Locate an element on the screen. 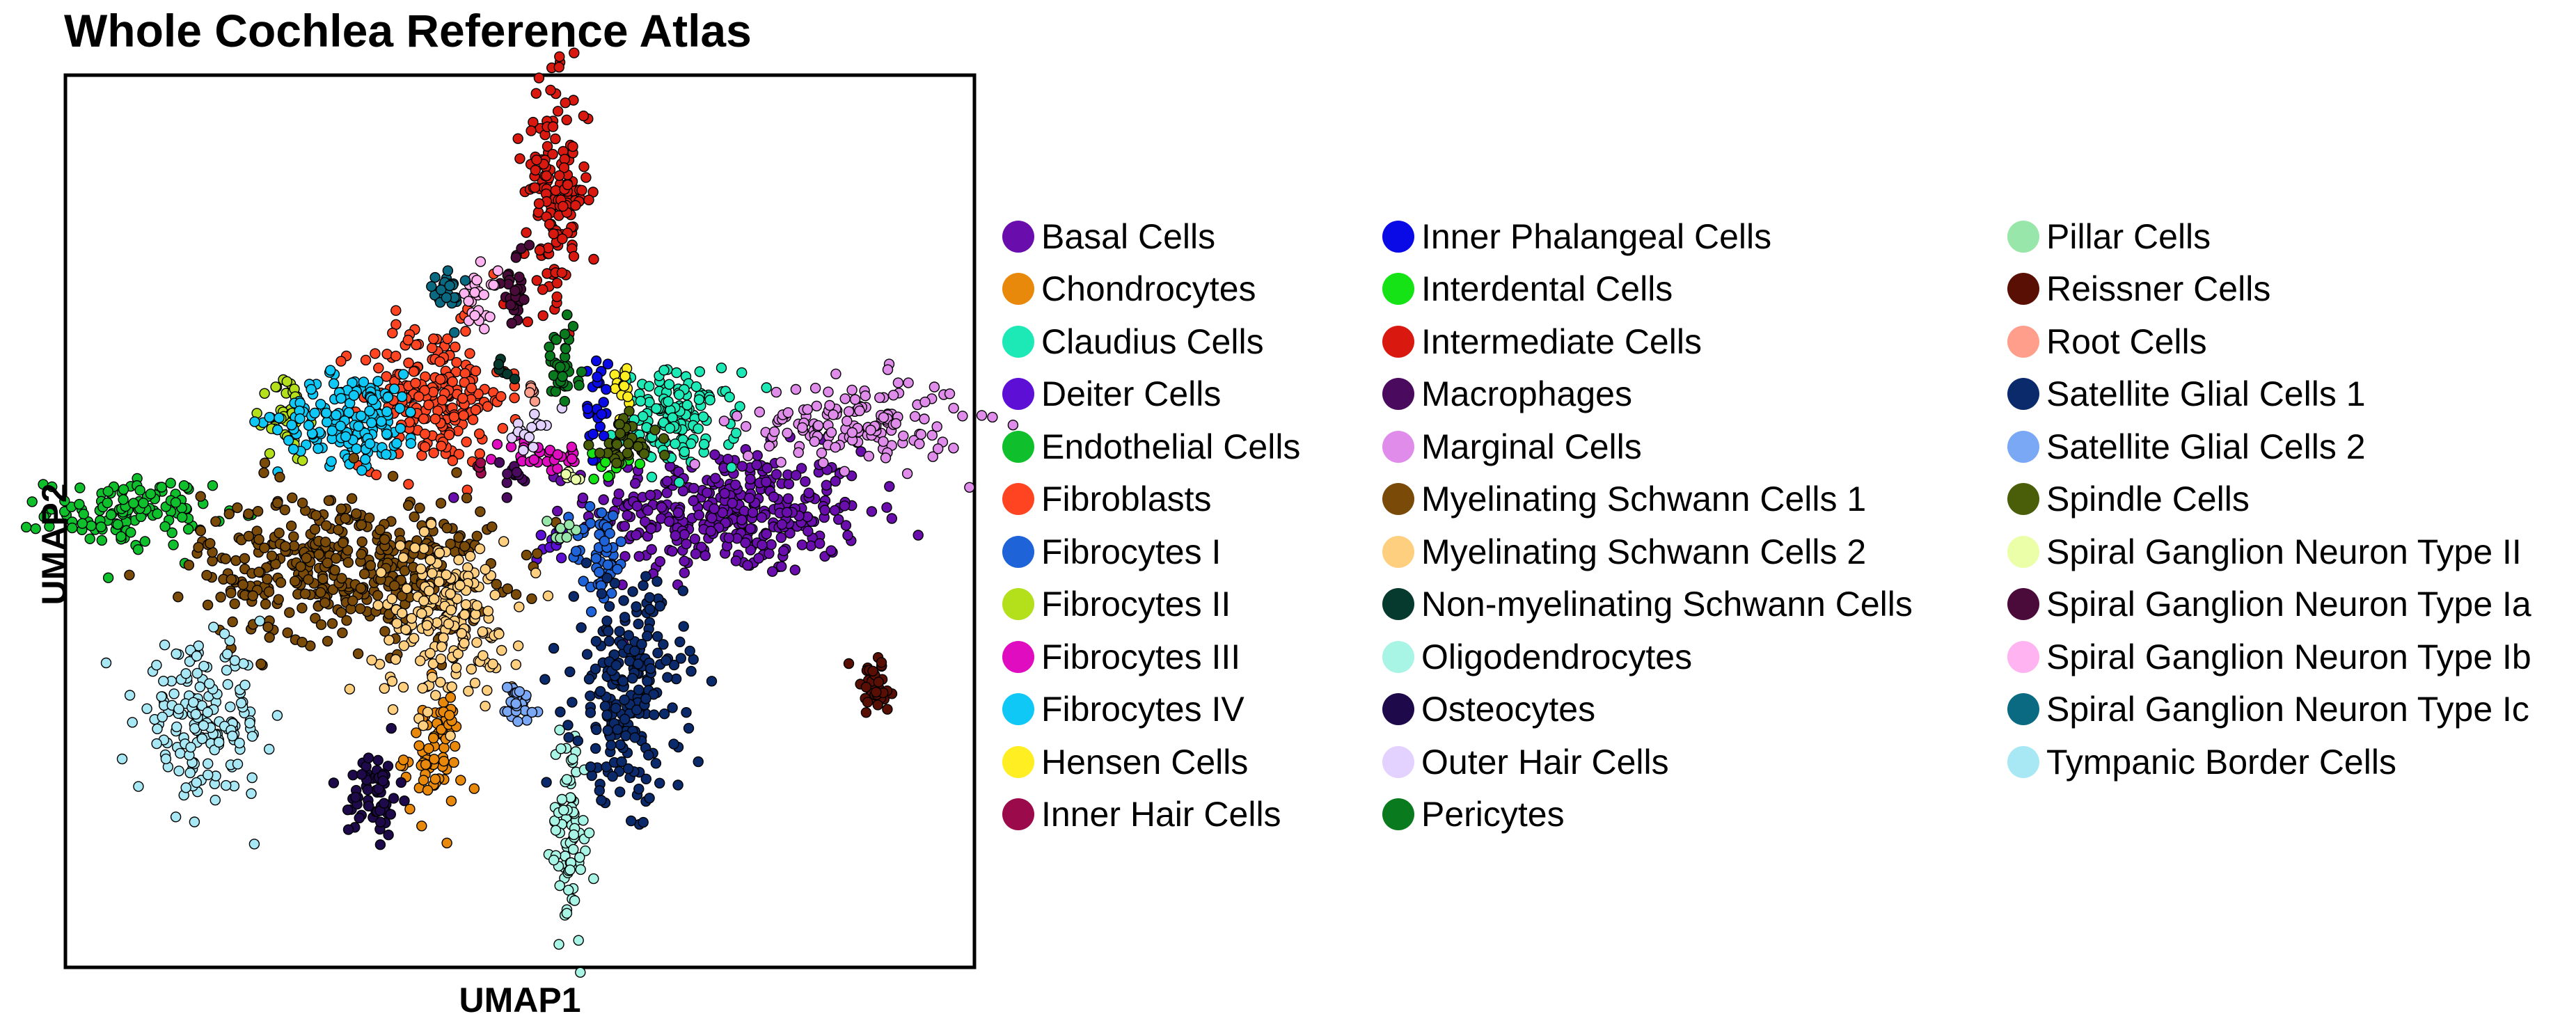 This screenshot has height=1030, width=2576. legend-item: Oligodendrocytes is located at coordinates (1537, 657).